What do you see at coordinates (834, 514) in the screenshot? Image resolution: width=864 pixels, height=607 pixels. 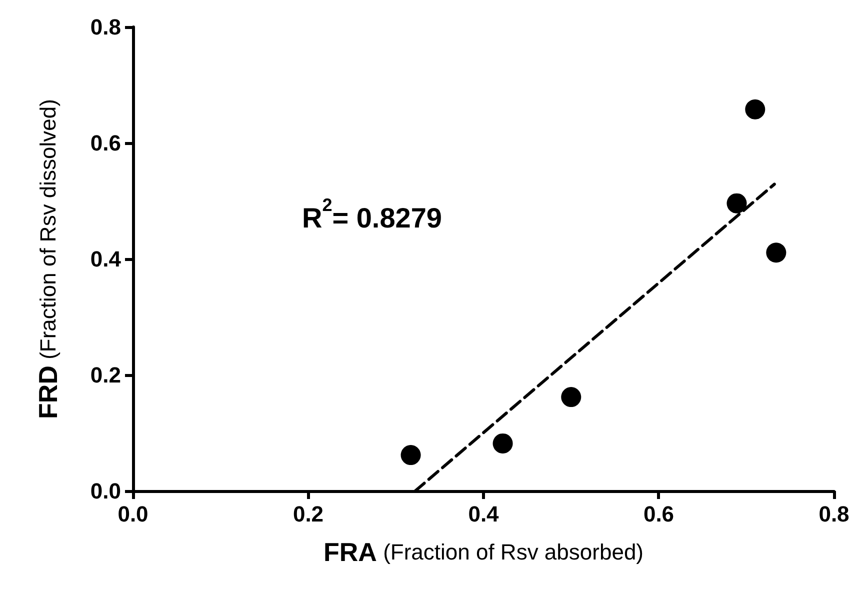 I see `x-tick-label: 0.8` at bounding box center [834, 514].